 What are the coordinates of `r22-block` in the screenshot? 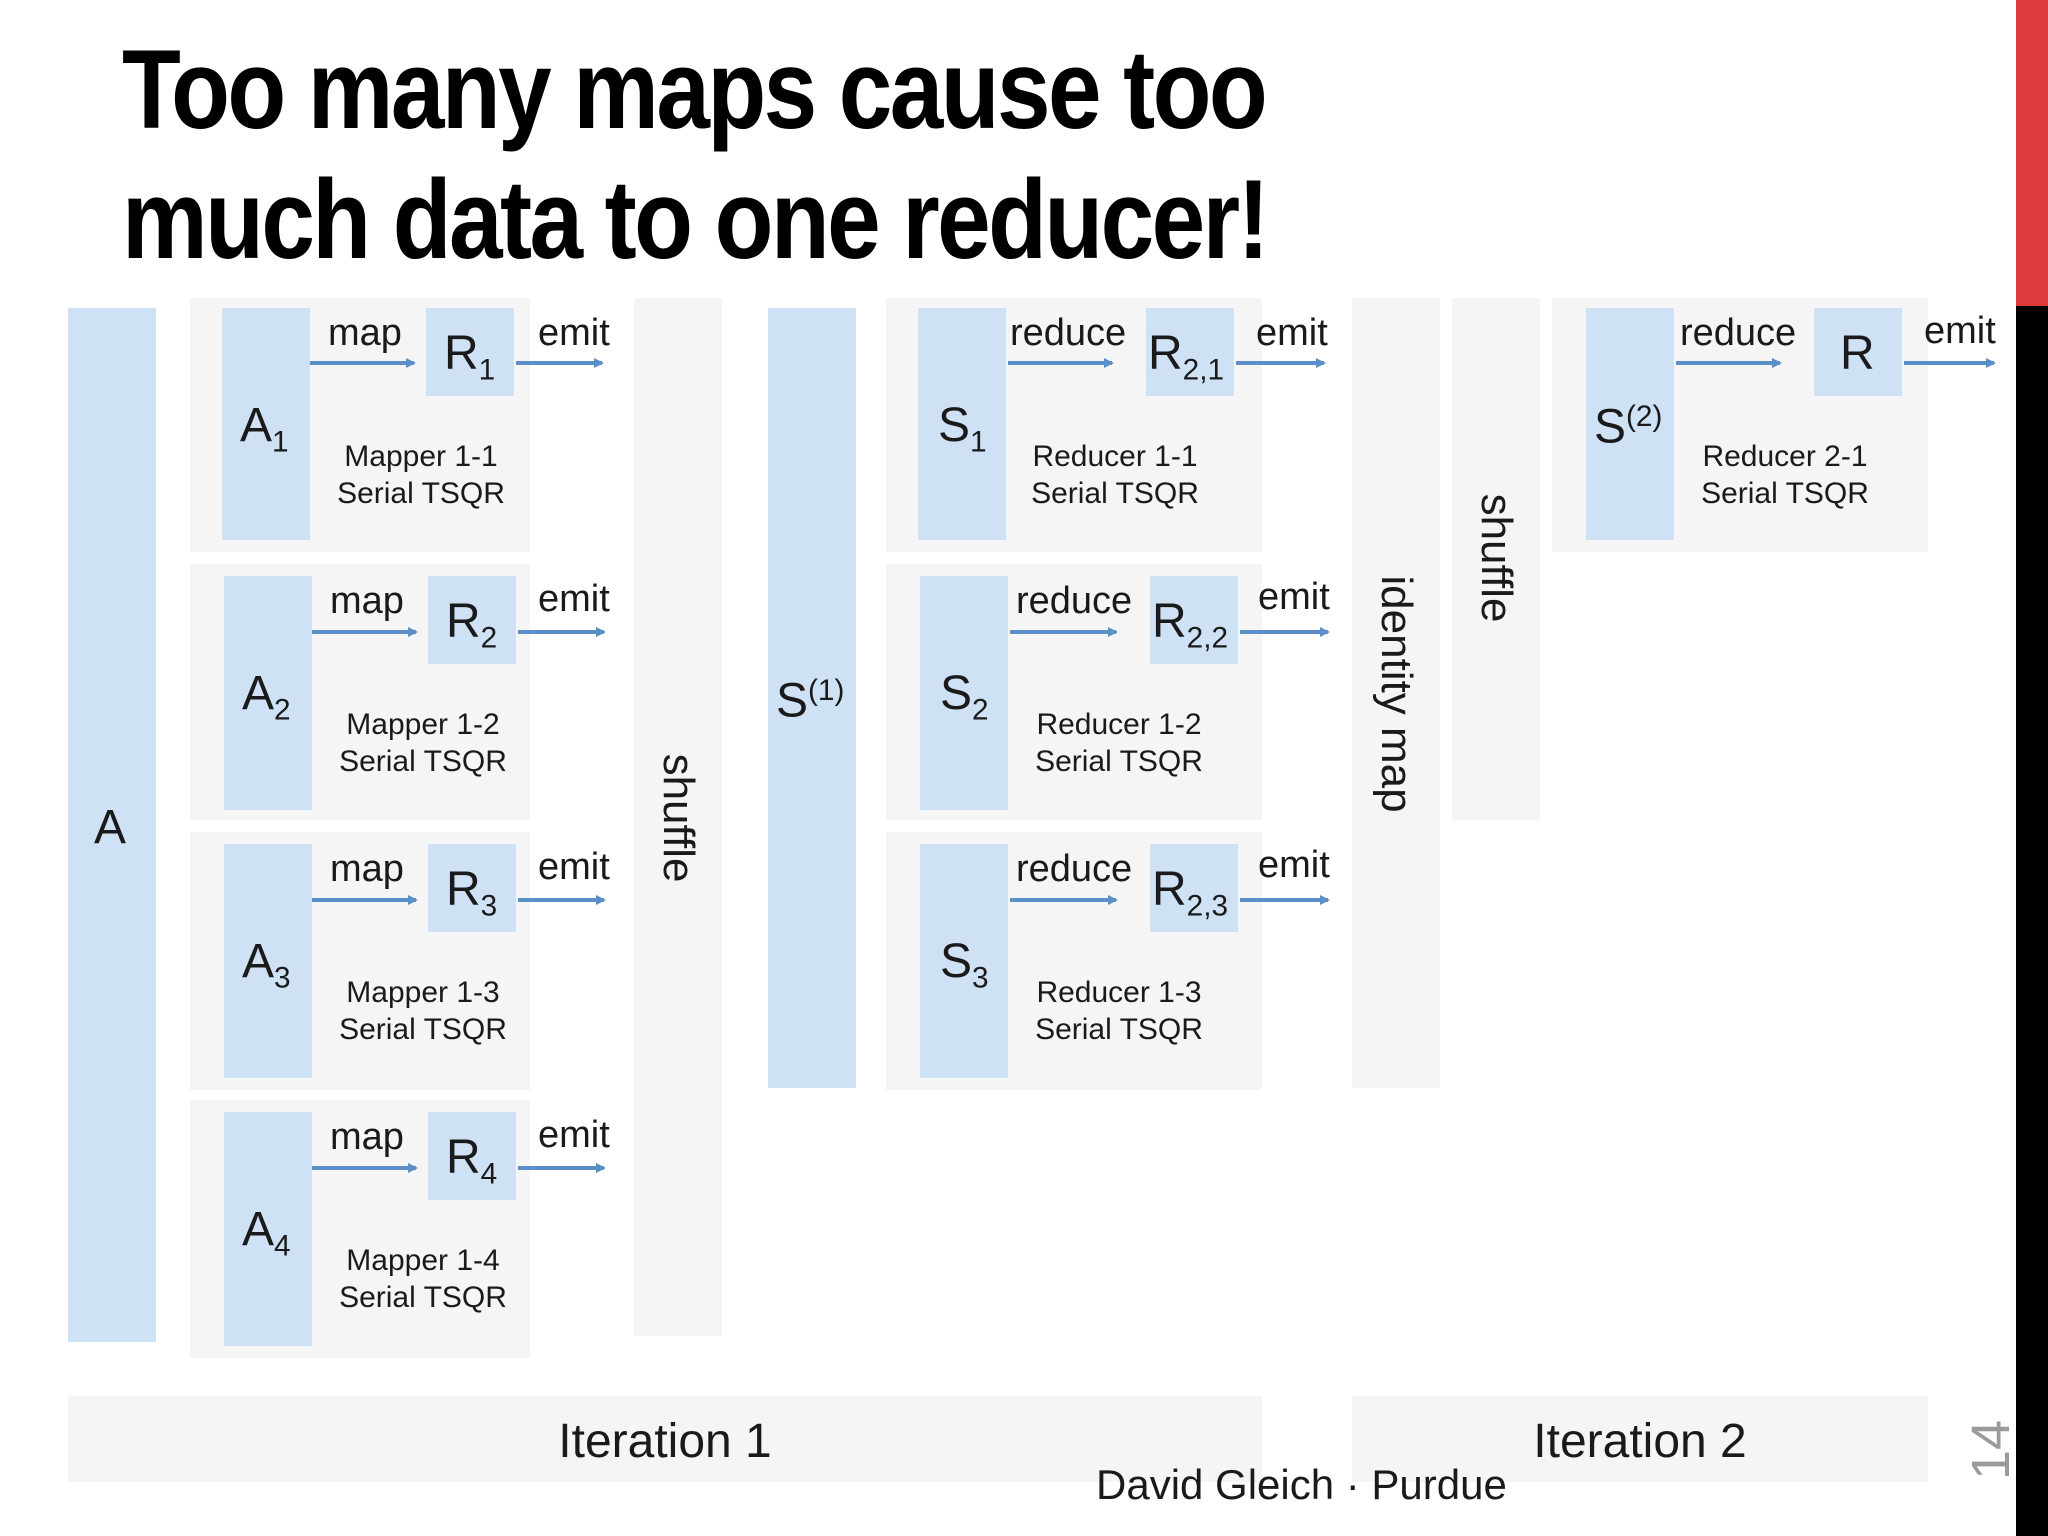 It's located at (1194, 620).